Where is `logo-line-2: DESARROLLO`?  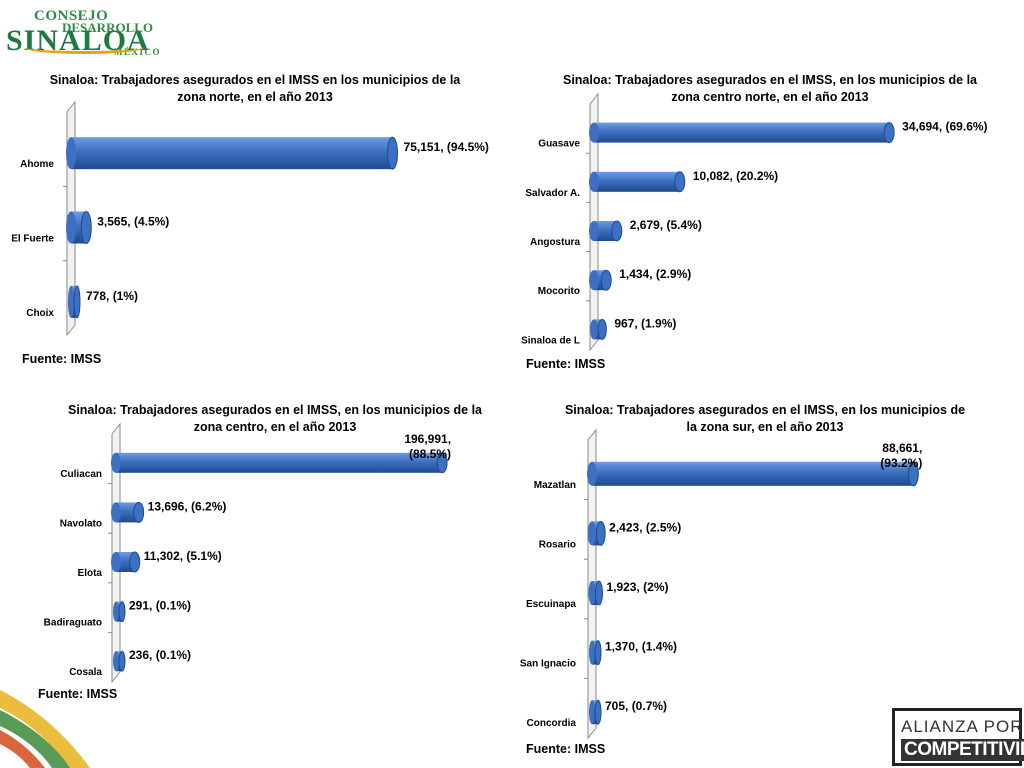
logo-line-2: DESARROLLO is located at coordinates (108, 27).